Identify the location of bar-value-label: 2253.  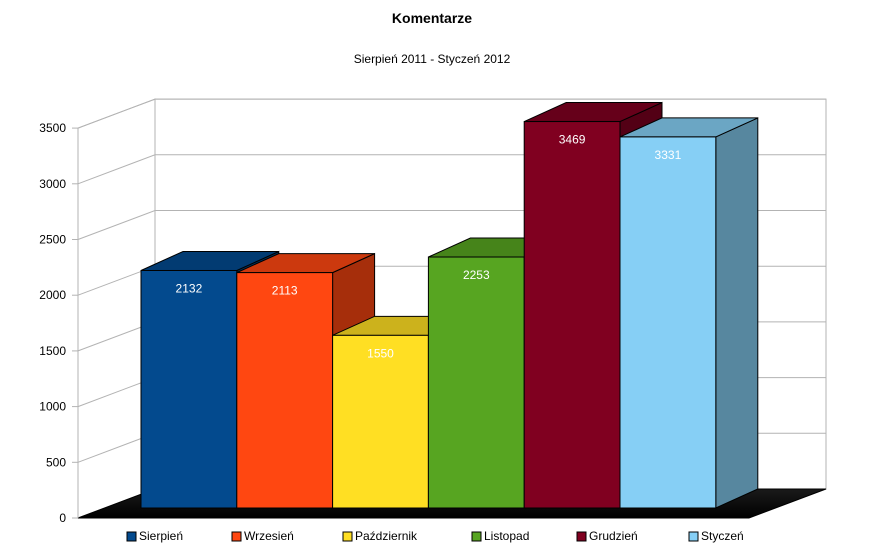
(476, 275).